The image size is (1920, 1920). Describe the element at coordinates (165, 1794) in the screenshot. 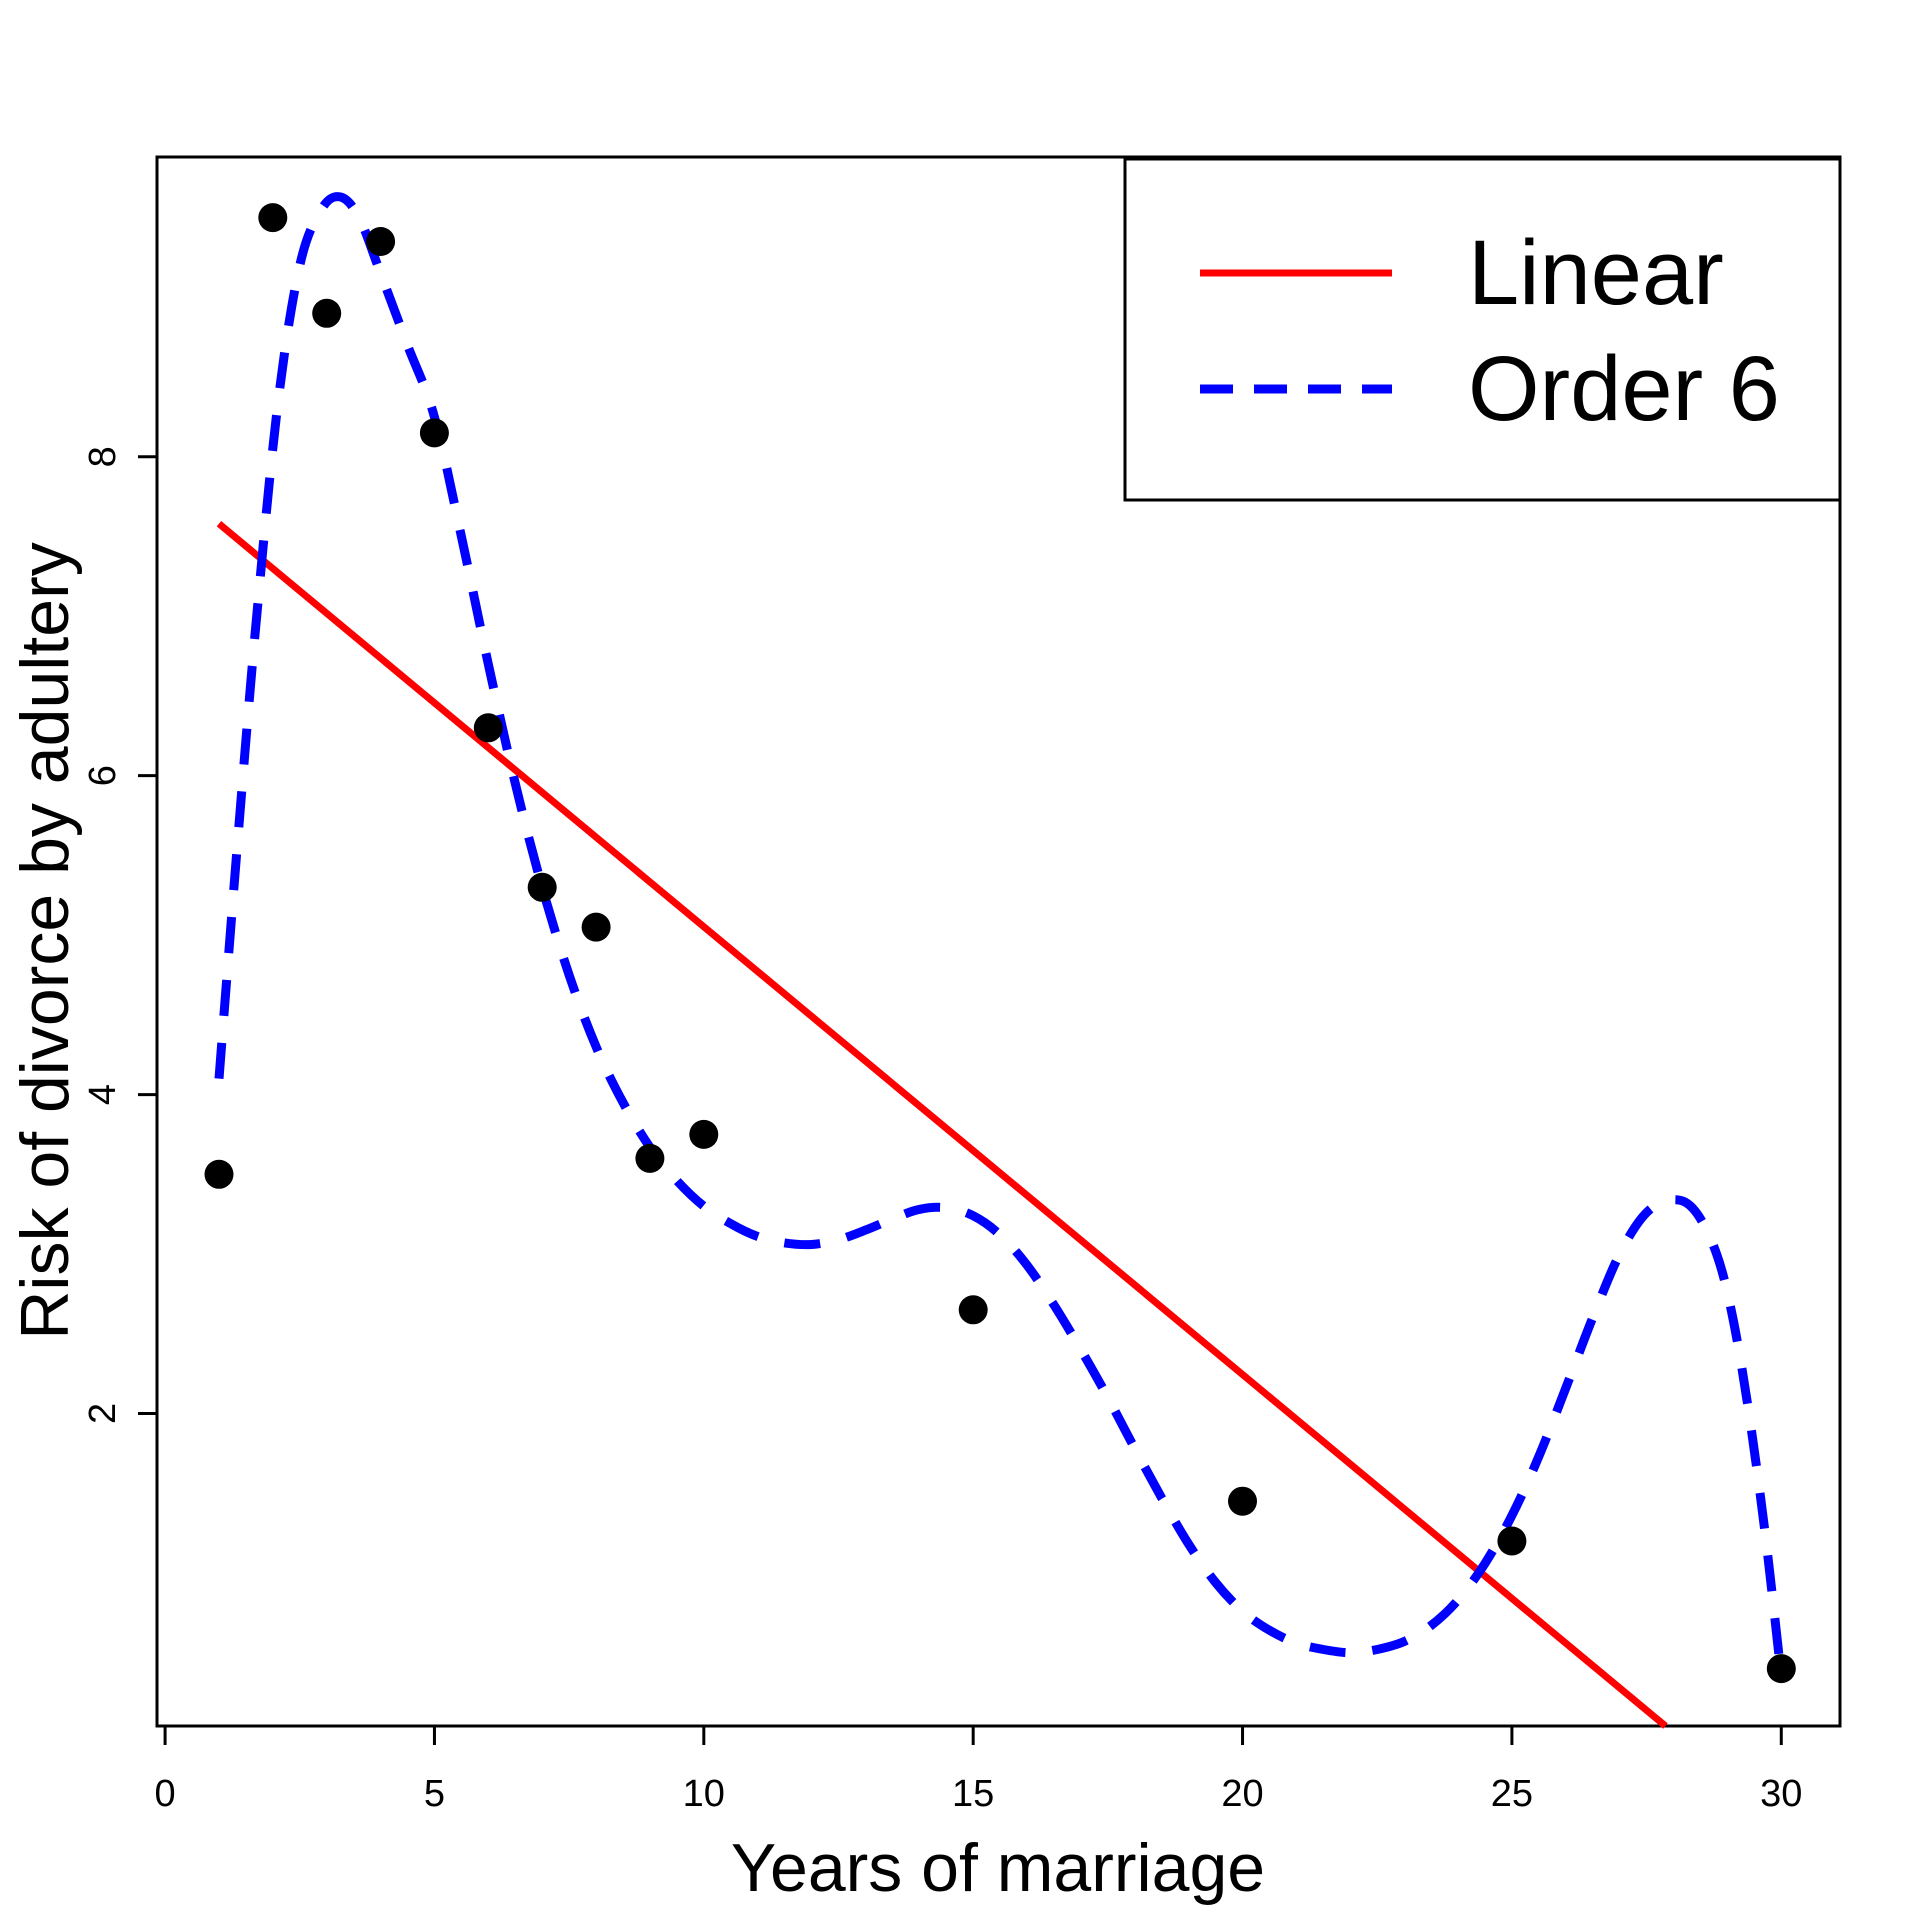

I see `x-tick-label: 0` at that location.